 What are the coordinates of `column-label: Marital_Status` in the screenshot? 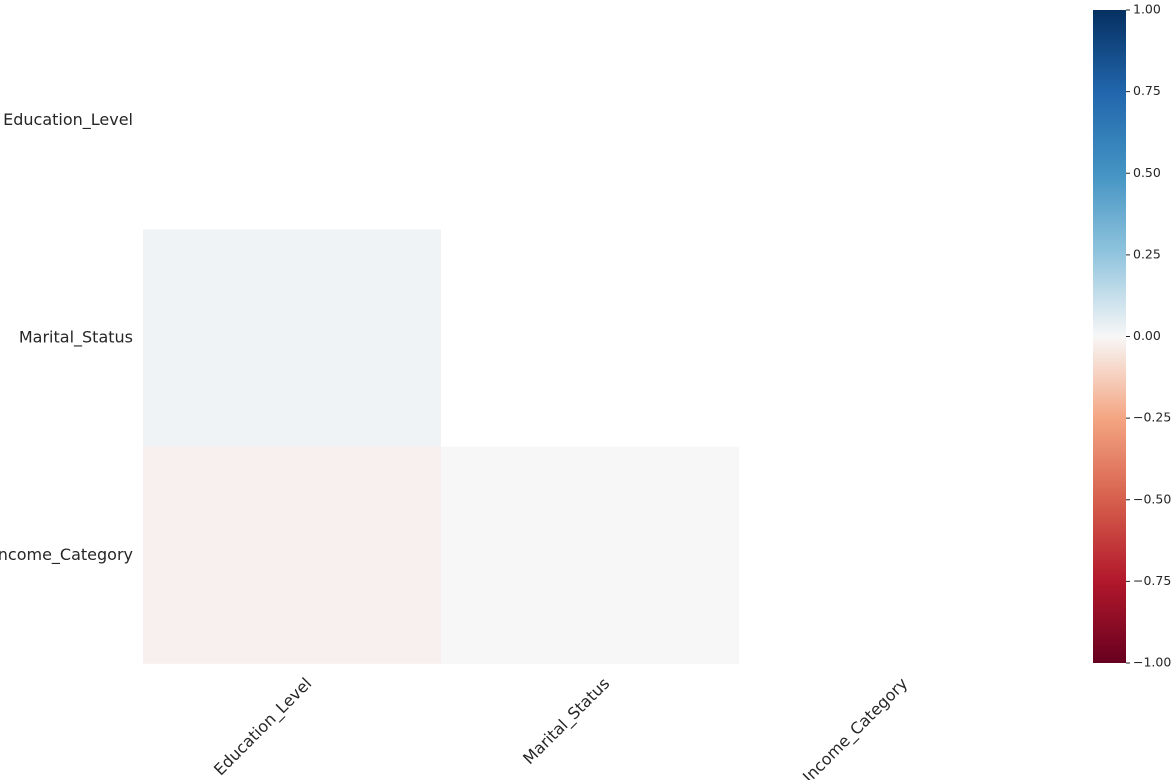 It's located at (566, 721).